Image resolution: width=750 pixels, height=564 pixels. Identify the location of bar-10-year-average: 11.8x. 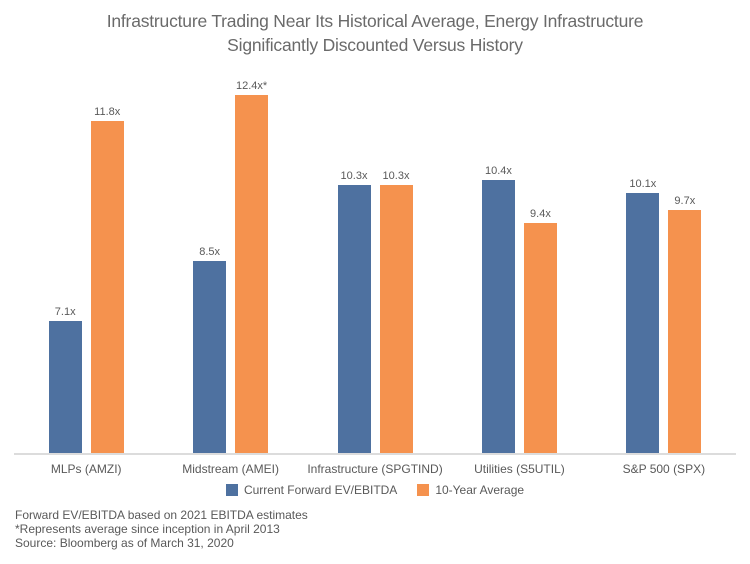
(107, 279).